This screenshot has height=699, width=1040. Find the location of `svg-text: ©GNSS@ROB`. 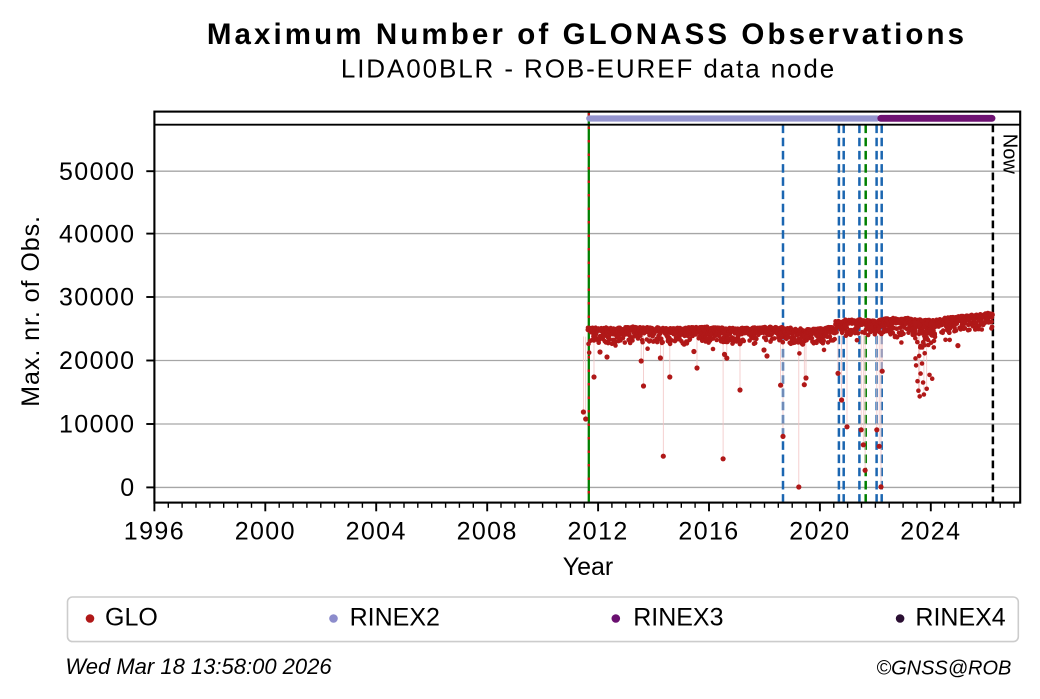

svg-text: ©GNSS@ROB is located at coordinates (943, 668).